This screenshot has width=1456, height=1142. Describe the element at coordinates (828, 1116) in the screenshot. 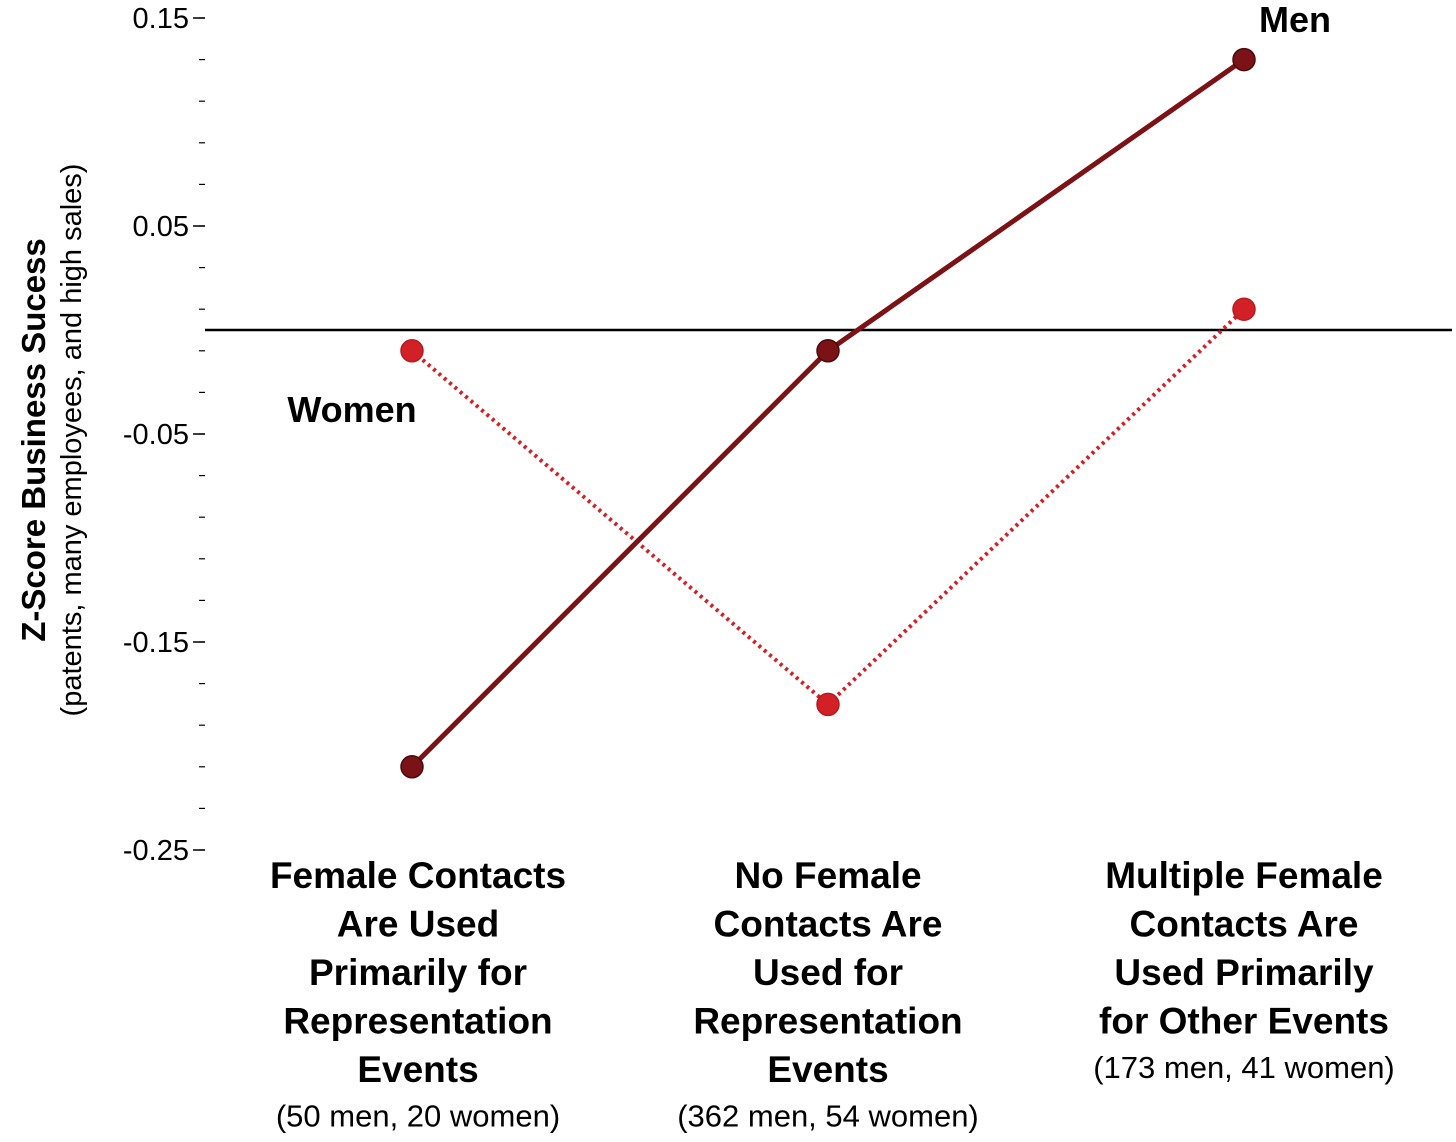

I see `category-sample-size: (362 men, 54 women)` at that location.